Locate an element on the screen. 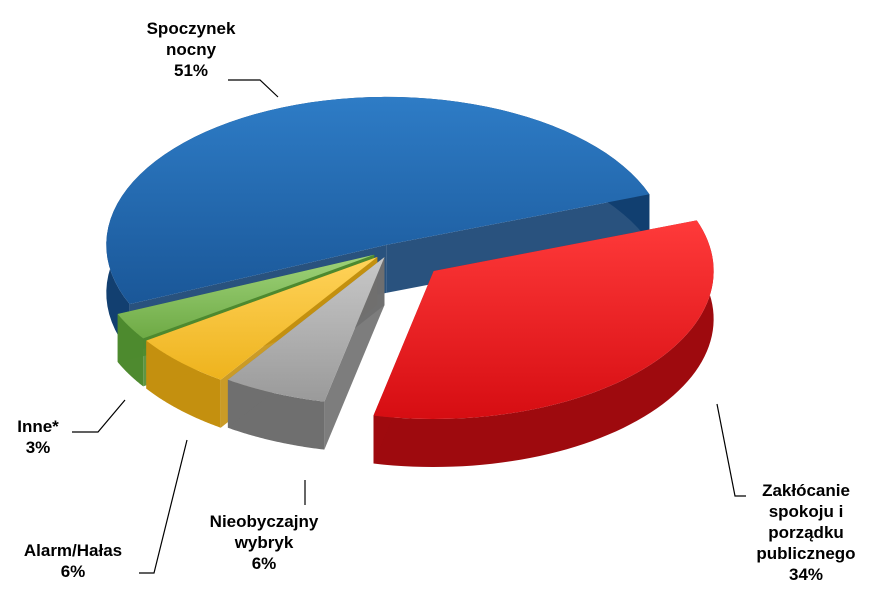 Image resolution: width=871 pixels, height=592 pixels. slice-category-label: wybryk is located at coordinates (264, 542).